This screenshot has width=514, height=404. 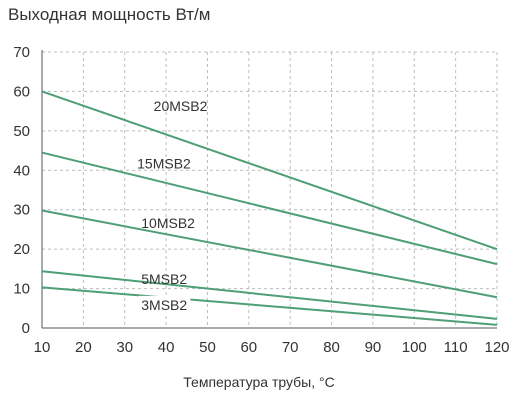 I want to click on series-label-15msb2: 15MSB2, so click(x=164, y=163).